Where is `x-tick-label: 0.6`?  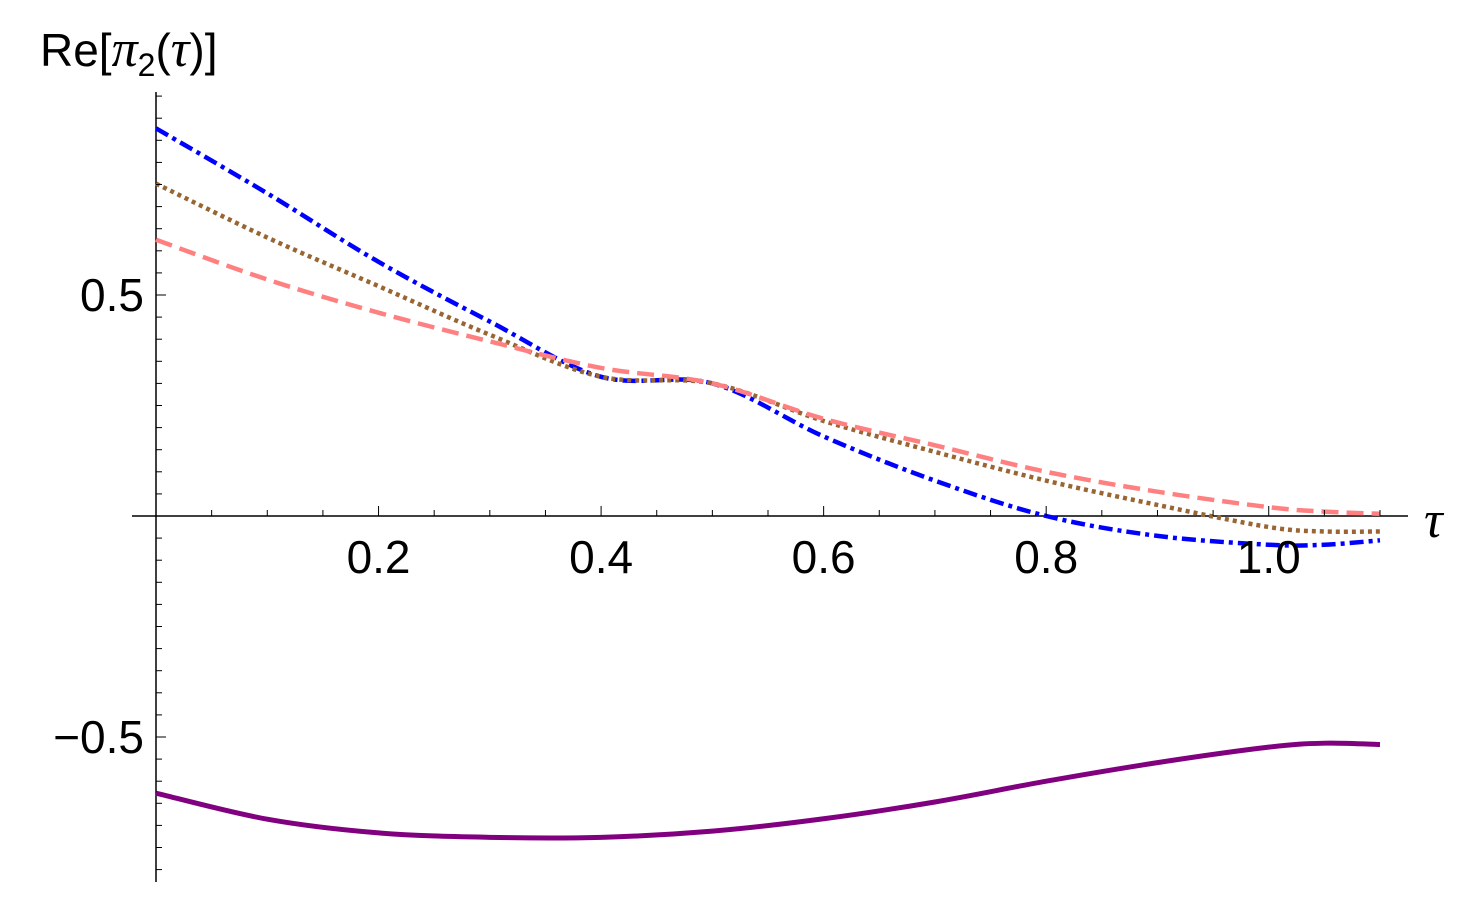 x-tick-label: 0.6 is located at coordinates (824, 557).